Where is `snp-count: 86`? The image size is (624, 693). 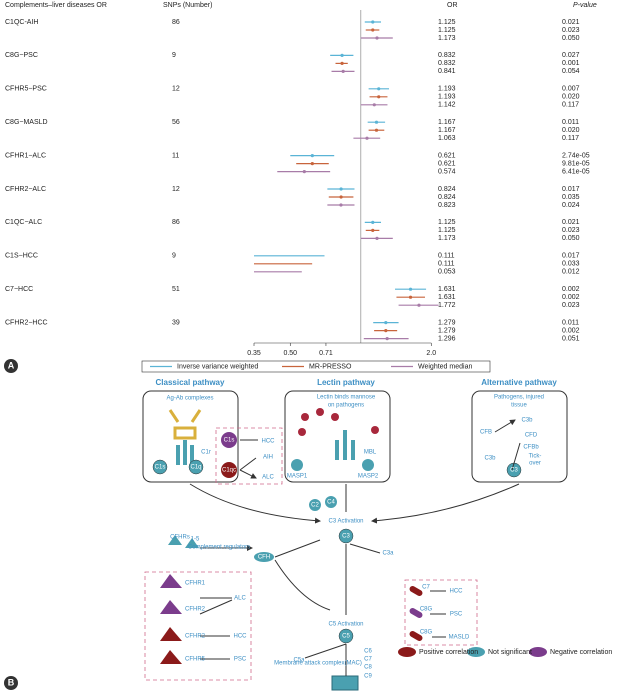 snp-count: 86 is located at coordinates (176, 222).